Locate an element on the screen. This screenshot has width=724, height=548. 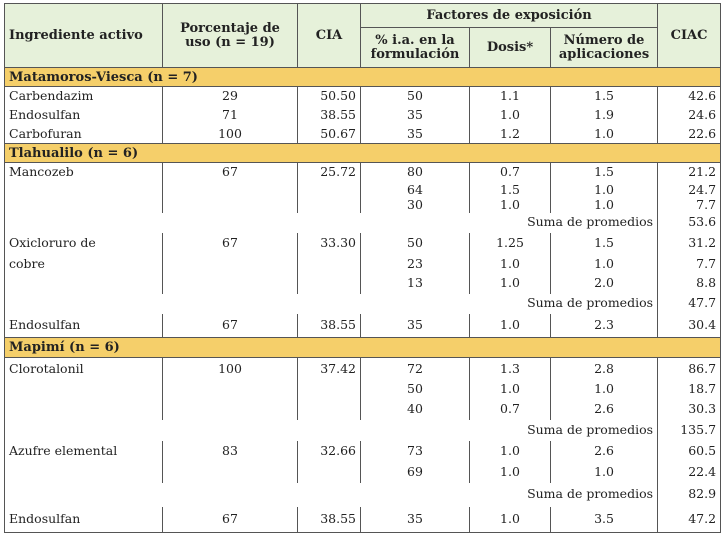
cell-ciac: 7.7 is located at coordinates (689, 264).